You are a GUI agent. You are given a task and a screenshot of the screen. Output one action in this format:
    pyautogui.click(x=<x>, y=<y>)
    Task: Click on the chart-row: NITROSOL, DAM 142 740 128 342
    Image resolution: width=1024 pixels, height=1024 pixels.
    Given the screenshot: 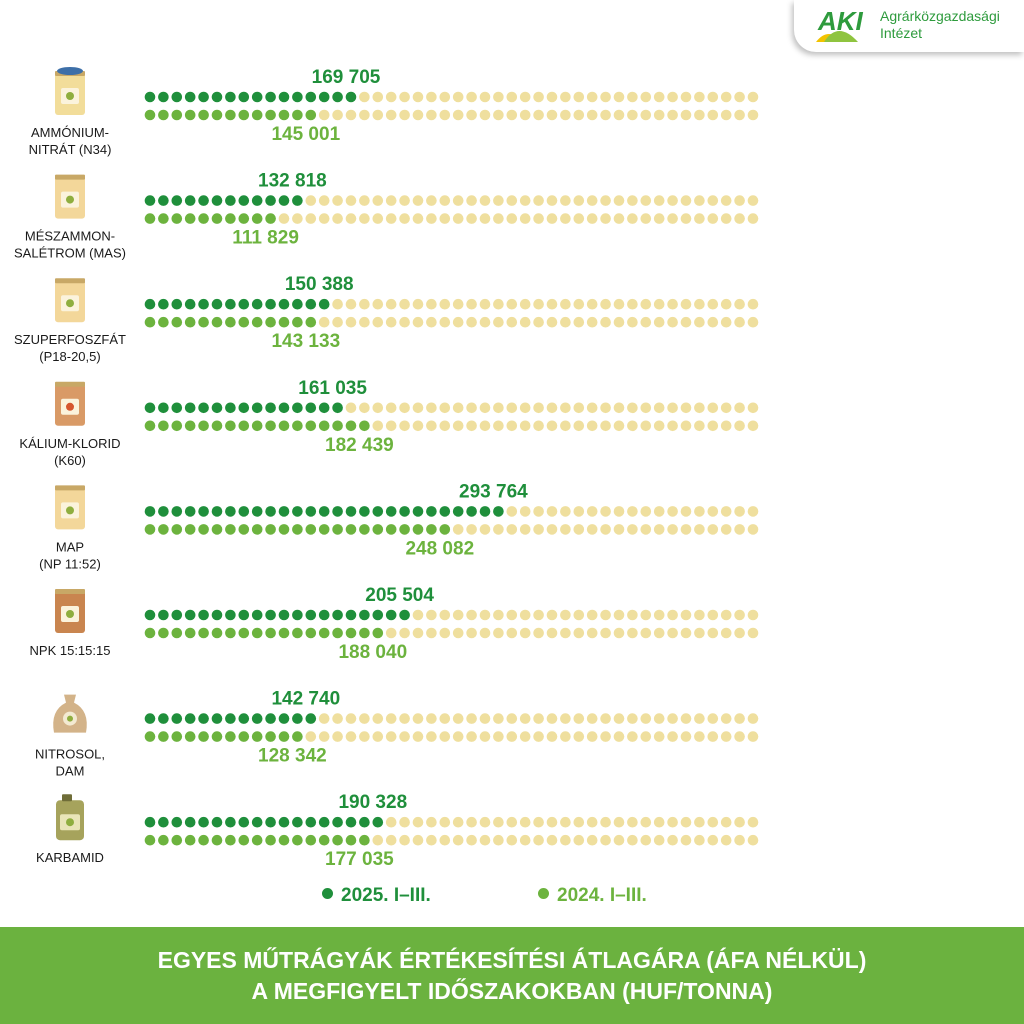 What is the action you would take?
    pyautogui.click(x=397, y=734)
    